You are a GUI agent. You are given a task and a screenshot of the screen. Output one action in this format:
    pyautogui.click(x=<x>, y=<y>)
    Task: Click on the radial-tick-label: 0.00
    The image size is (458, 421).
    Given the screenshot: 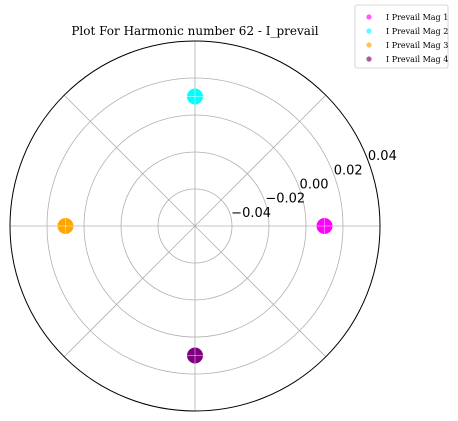 What is the action you would take?
    pyautogui.click(x=314, y=185)
    